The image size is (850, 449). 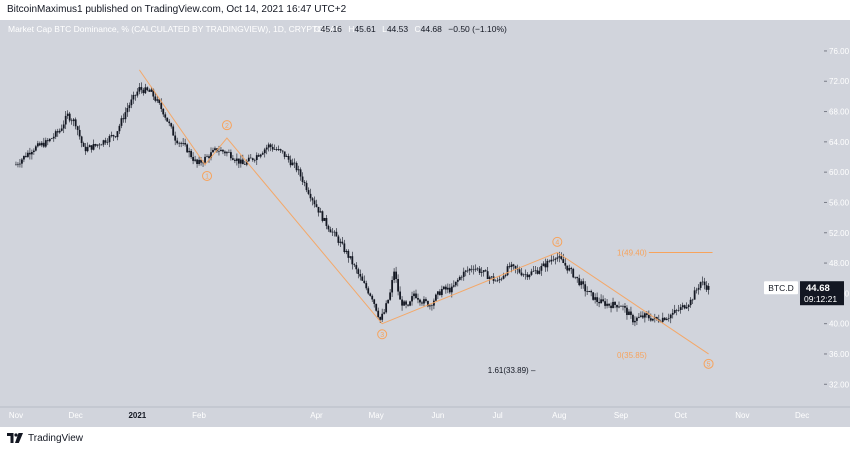 I want to click on tradingview-brand: TradingView, so click(x=45, y=438).